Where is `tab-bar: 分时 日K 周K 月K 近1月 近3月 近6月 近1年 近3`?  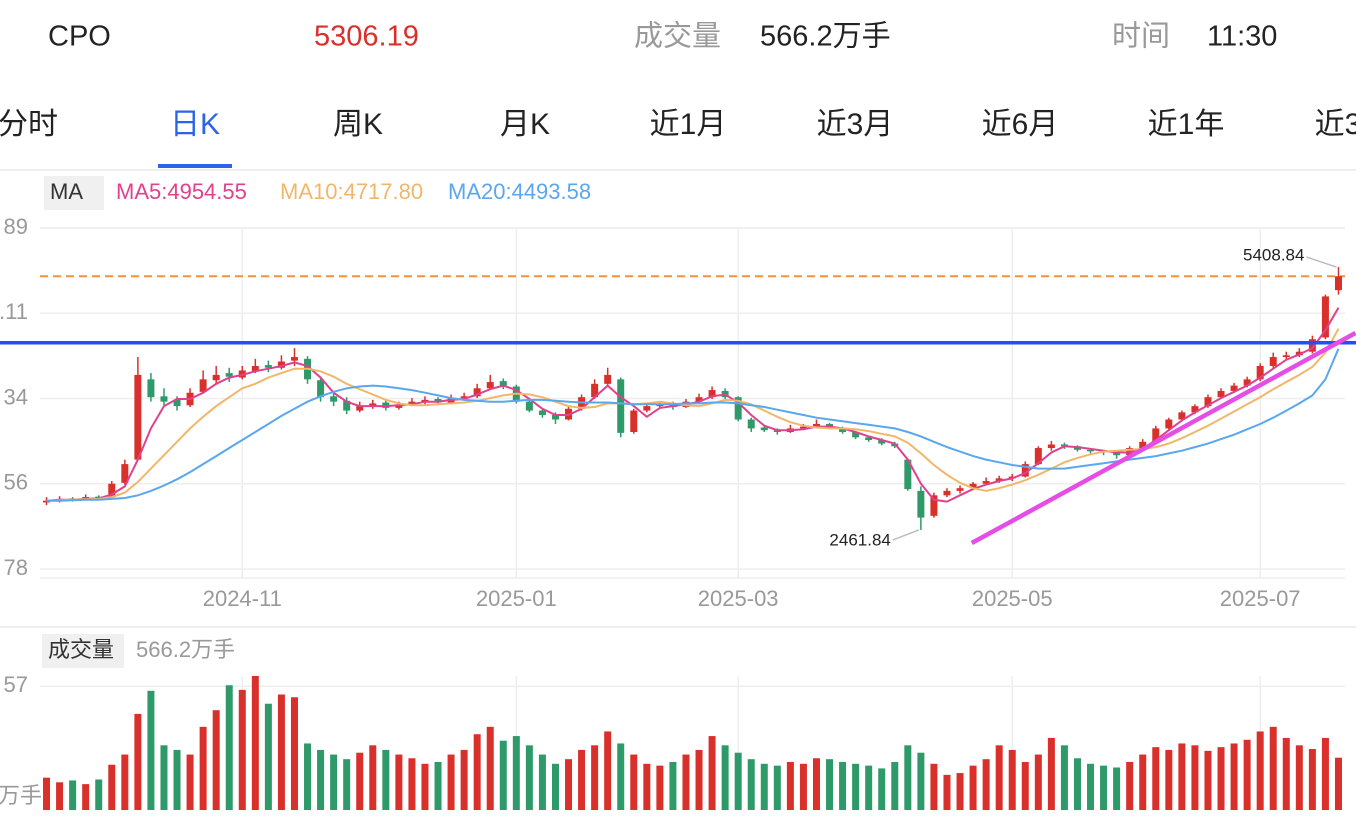
tab-bar: 分时 日K 周K 月K 近1月 近3月 近6月 近1年 近3 is located at coordinates (678, 138).